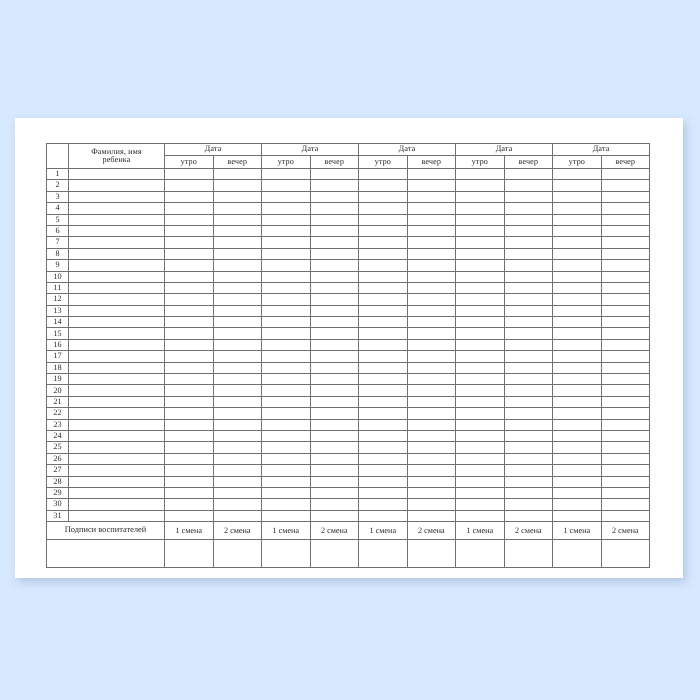 The width and height of the screenshot is (700, 700). I want to click on signature-shift-cell-2: 2 смена, so click(237, 531).